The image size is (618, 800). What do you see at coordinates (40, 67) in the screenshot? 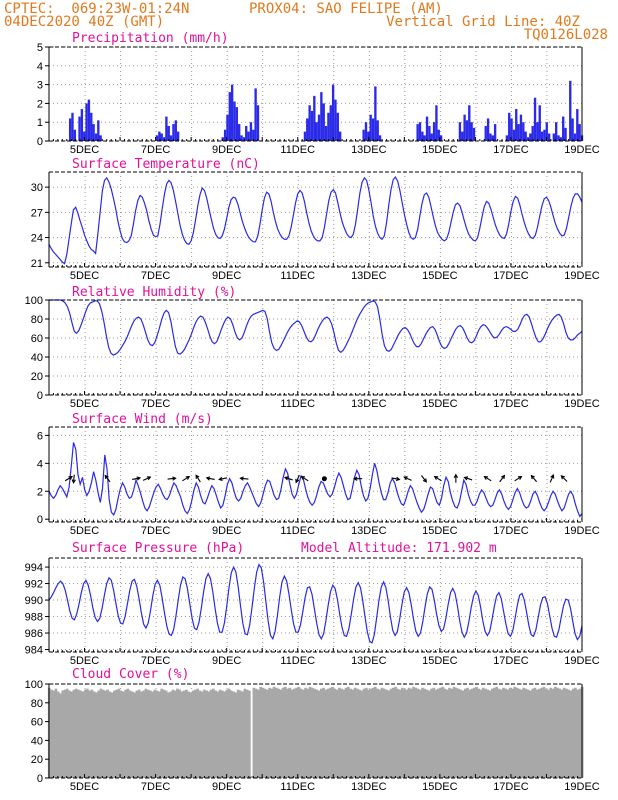
I see `y-tick-label: 4` at bounding box center [40, 67].